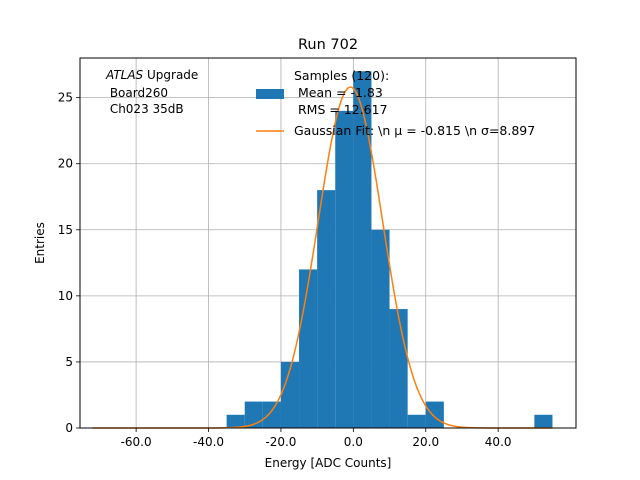 This screenshot has height=480, width=640. What do you see at coordinates (170, 75) in the screenshot?
I see `annotation-upgrade: Upgrade` at bounding box center [170, 75].